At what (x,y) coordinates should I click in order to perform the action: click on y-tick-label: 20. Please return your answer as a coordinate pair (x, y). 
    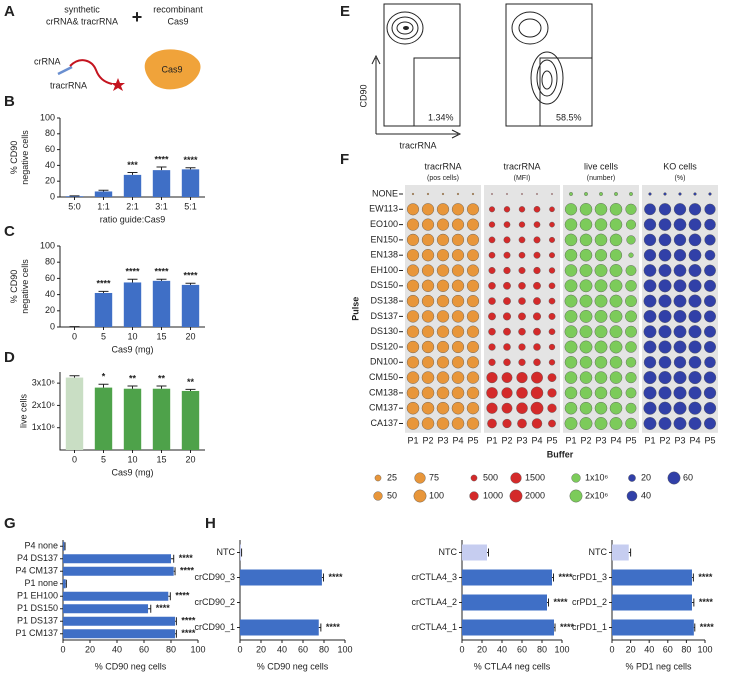
    Looking at the image, I should click on (50, 181).